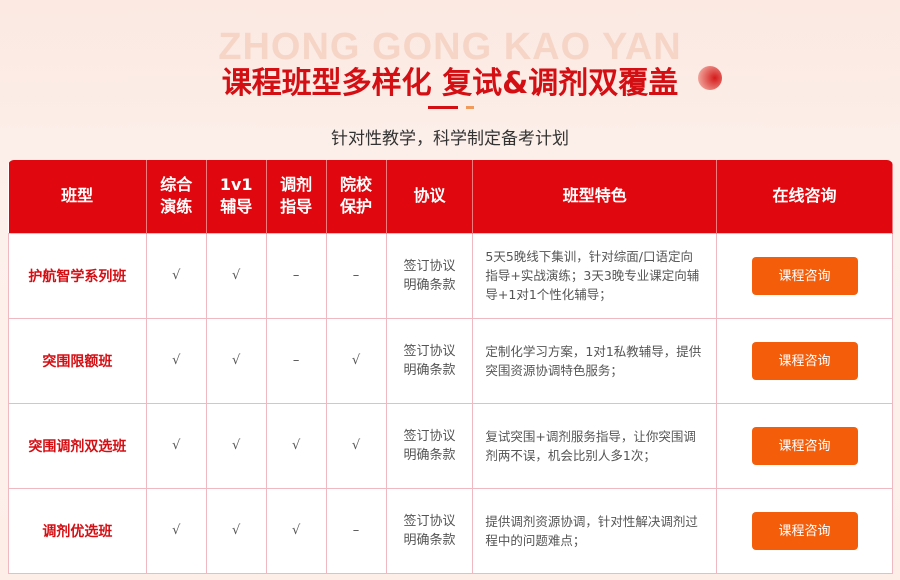 This screenshot has width=900, height=580. I want to click on column-header: 协议, so click(430, 196).